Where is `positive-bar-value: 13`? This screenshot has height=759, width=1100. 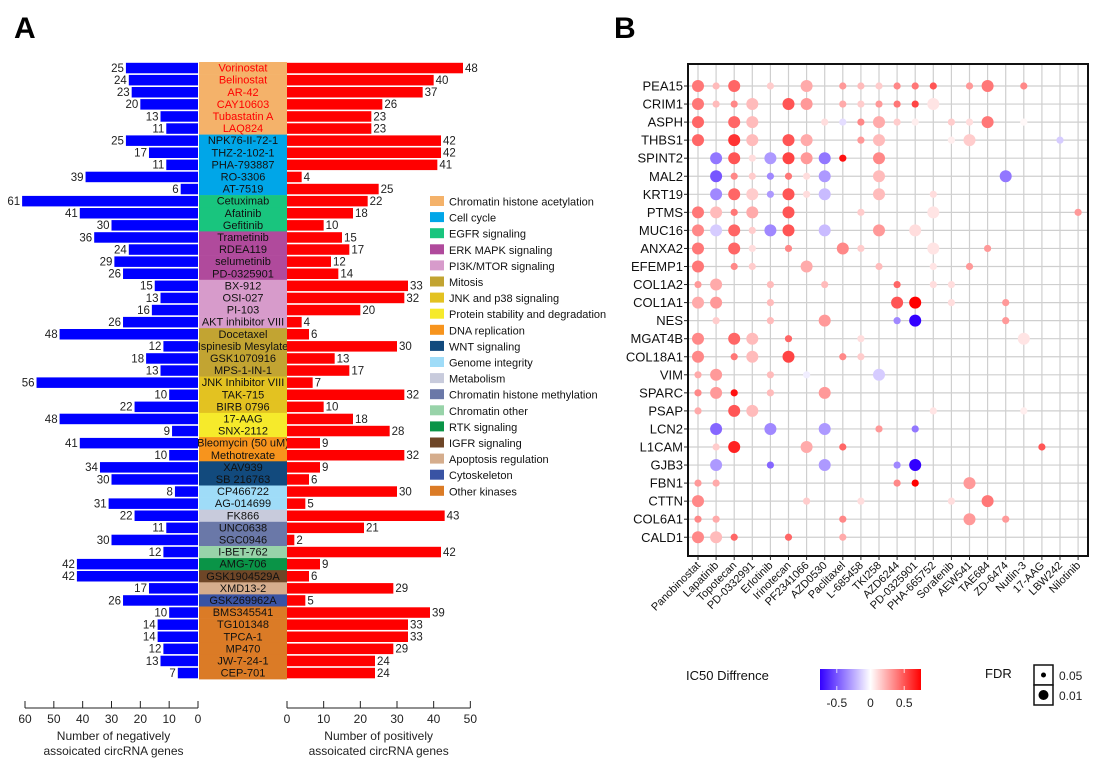
positive-bar-value: 13 is located at coordinates (343, 359).